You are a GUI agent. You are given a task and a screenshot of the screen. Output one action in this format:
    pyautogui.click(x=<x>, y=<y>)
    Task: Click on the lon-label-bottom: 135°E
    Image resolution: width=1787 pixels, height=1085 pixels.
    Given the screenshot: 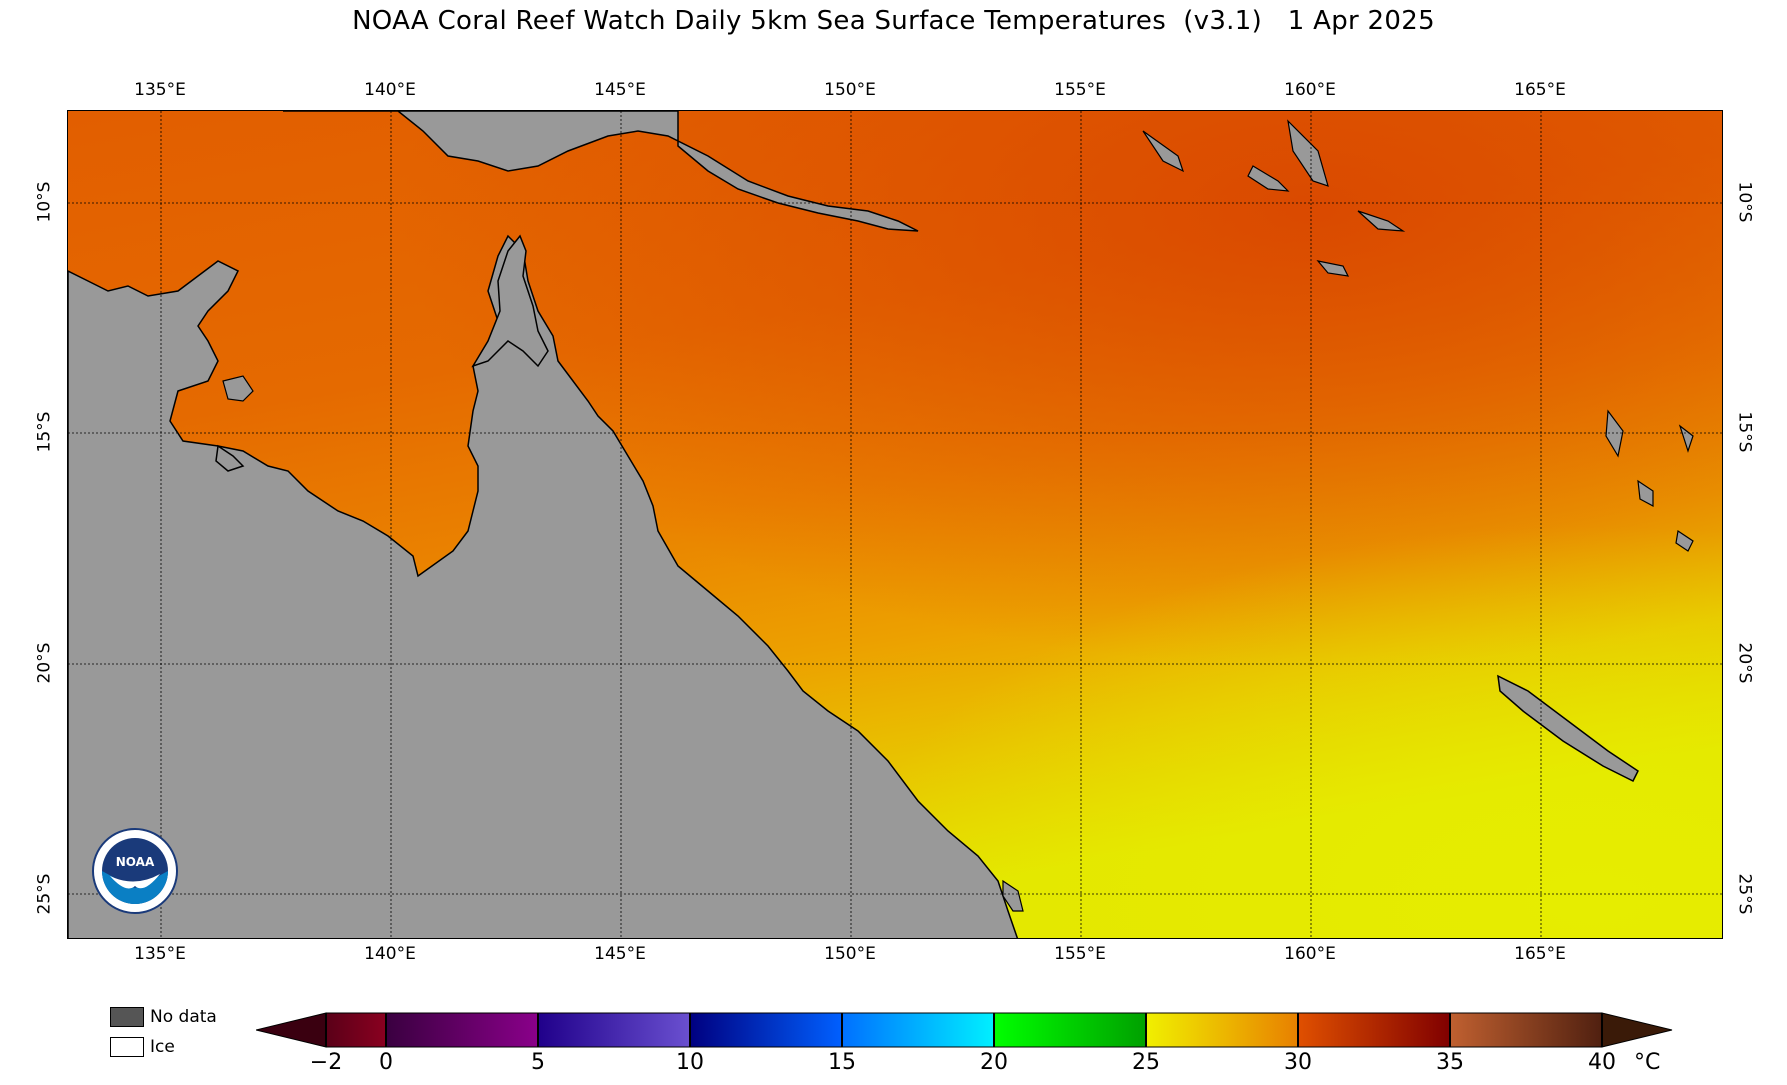 What is the action you would take?
    pyautogui.click(x=160, y=954)
    